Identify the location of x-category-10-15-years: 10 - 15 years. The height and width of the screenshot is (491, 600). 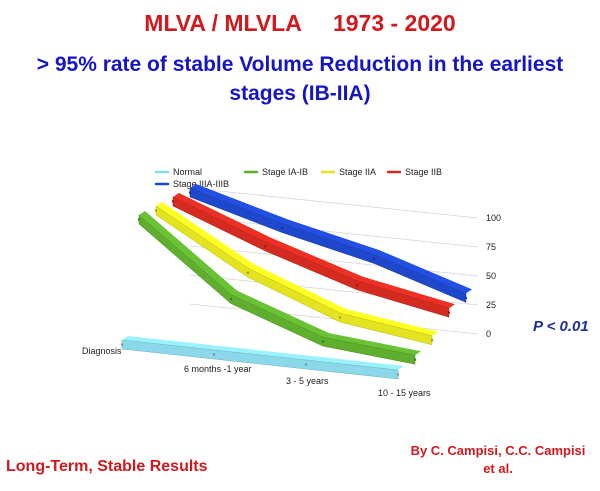
(404, 393).